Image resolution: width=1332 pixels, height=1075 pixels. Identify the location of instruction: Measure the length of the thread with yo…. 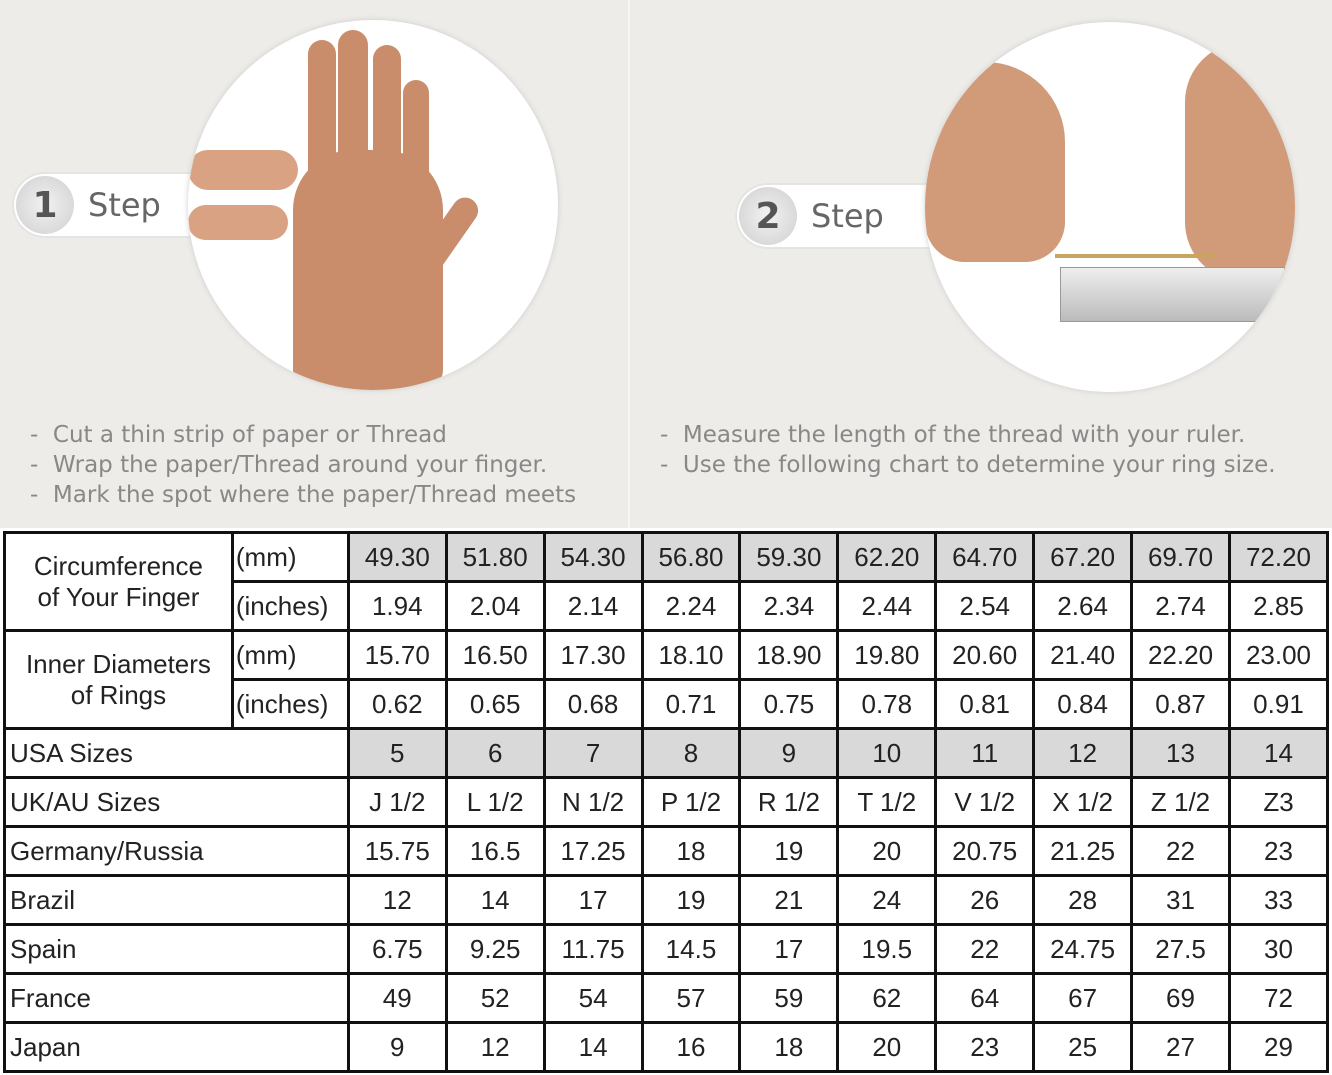
(968, 435).